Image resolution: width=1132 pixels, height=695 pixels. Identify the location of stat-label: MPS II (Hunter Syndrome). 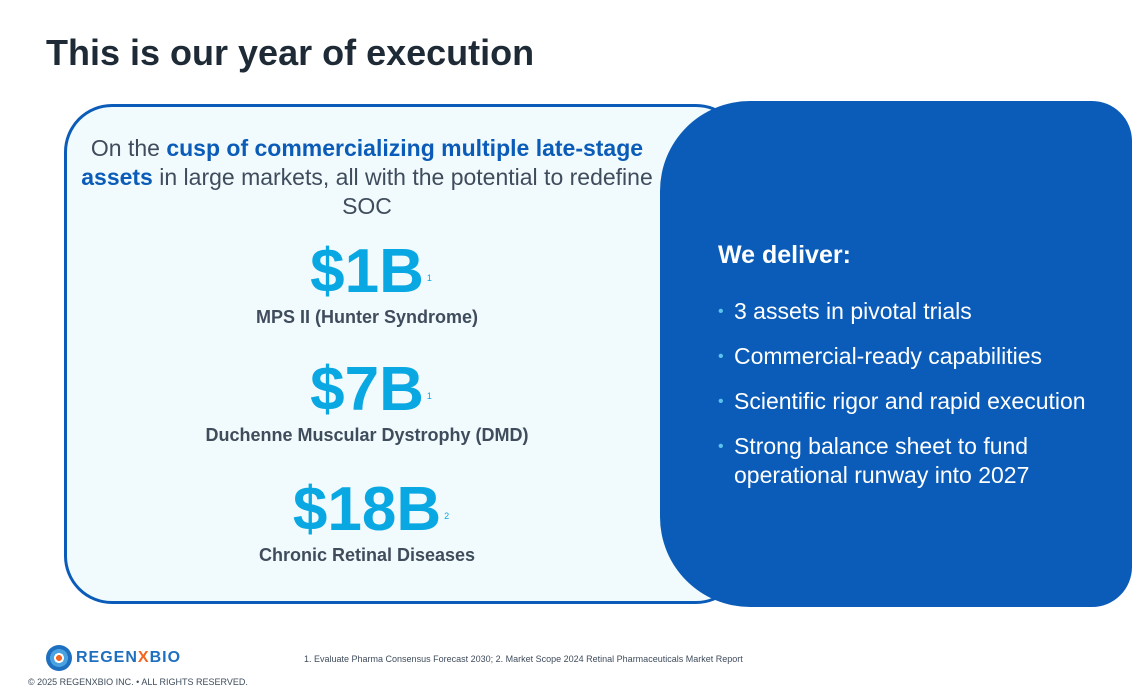
(367, 317).